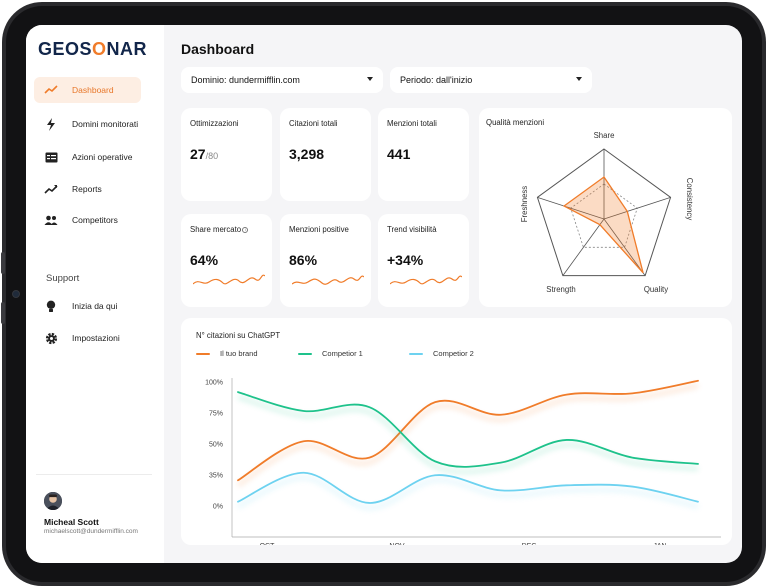 This screenshot has width=768, height=588. I want to click on sidebar-item-label: Reports, so click(87, 189).